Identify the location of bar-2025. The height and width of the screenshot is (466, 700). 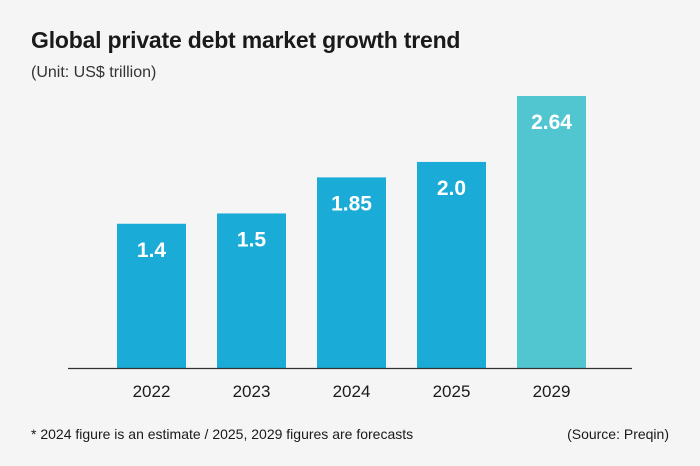
(451, 264).